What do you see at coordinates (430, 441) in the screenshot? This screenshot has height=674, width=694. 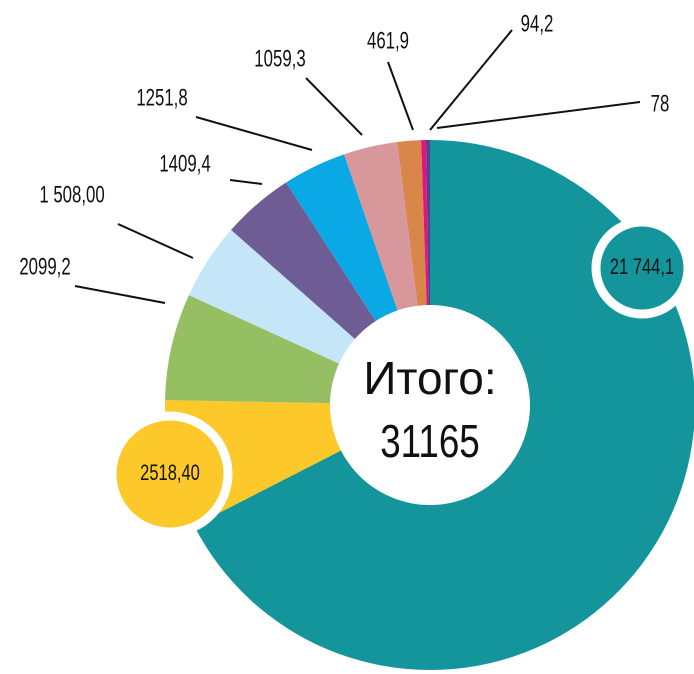 I see `total-value: 31165` at bounding box center [430, 441].